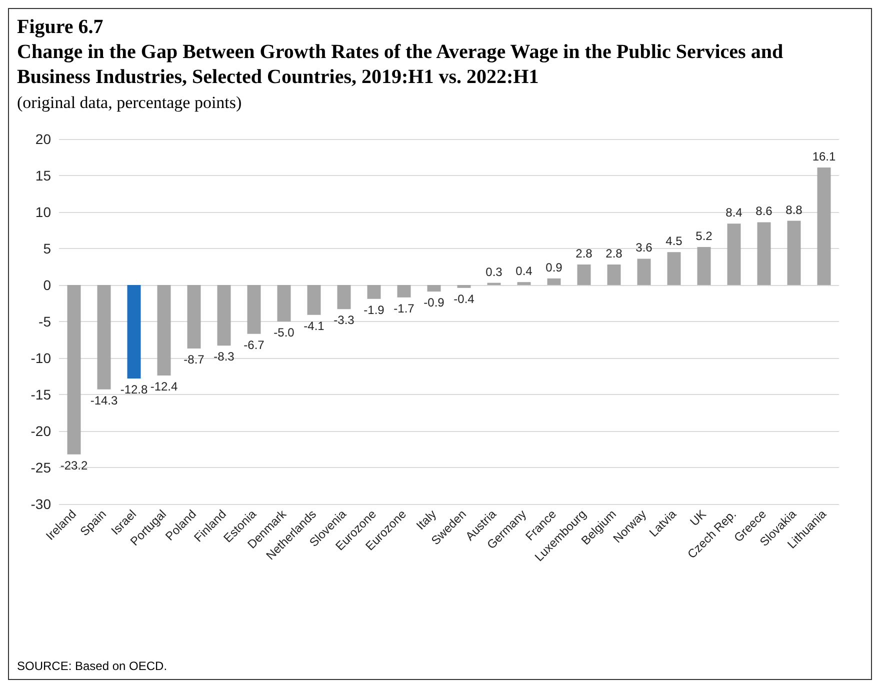 This screenshot has width=884, height=692. I want to click on text: (original data, percentage points), so click(130, 103).